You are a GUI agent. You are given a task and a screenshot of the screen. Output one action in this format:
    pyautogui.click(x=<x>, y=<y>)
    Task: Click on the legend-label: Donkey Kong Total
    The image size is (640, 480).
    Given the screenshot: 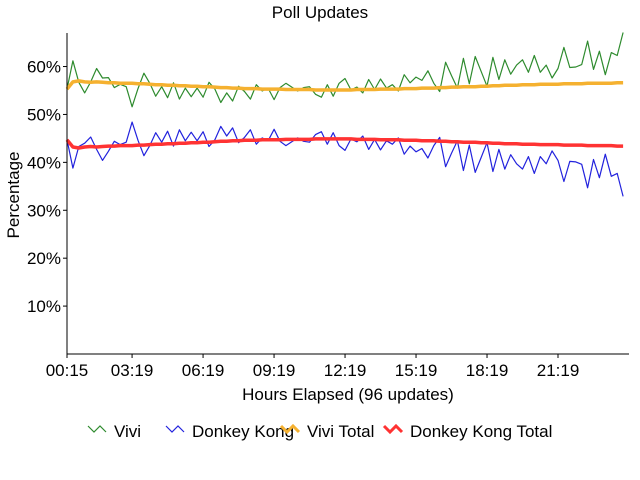 What is the action you would take?
    pyautogui.click(x=481, y=431)
    